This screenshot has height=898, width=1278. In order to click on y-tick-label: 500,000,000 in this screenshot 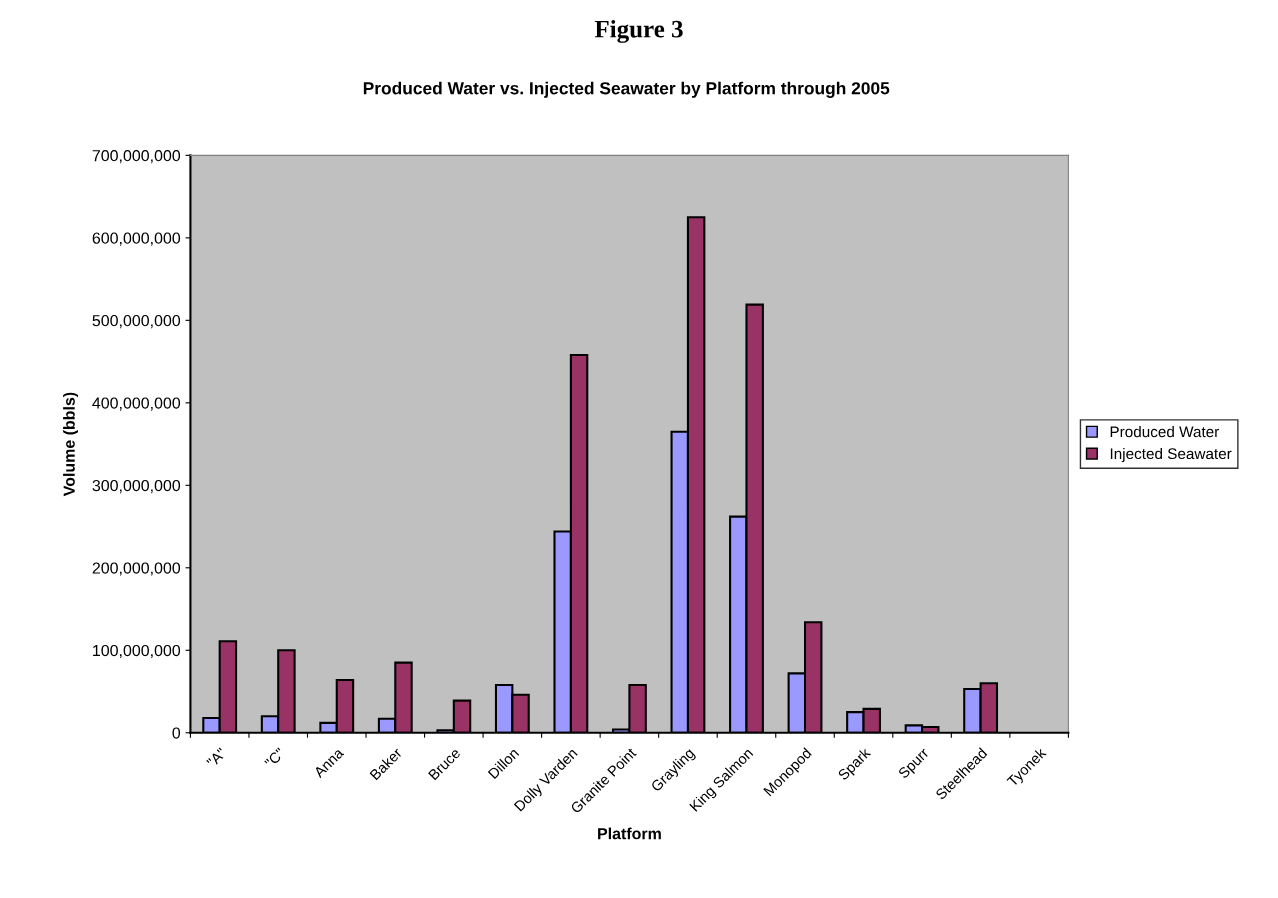, I will do `click(136, 321)`.